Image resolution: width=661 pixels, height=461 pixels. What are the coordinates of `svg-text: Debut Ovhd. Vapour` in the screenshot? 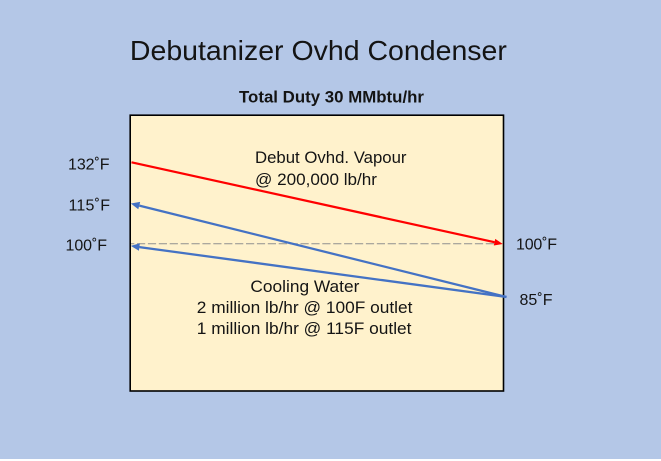 It's located at (331, 157).